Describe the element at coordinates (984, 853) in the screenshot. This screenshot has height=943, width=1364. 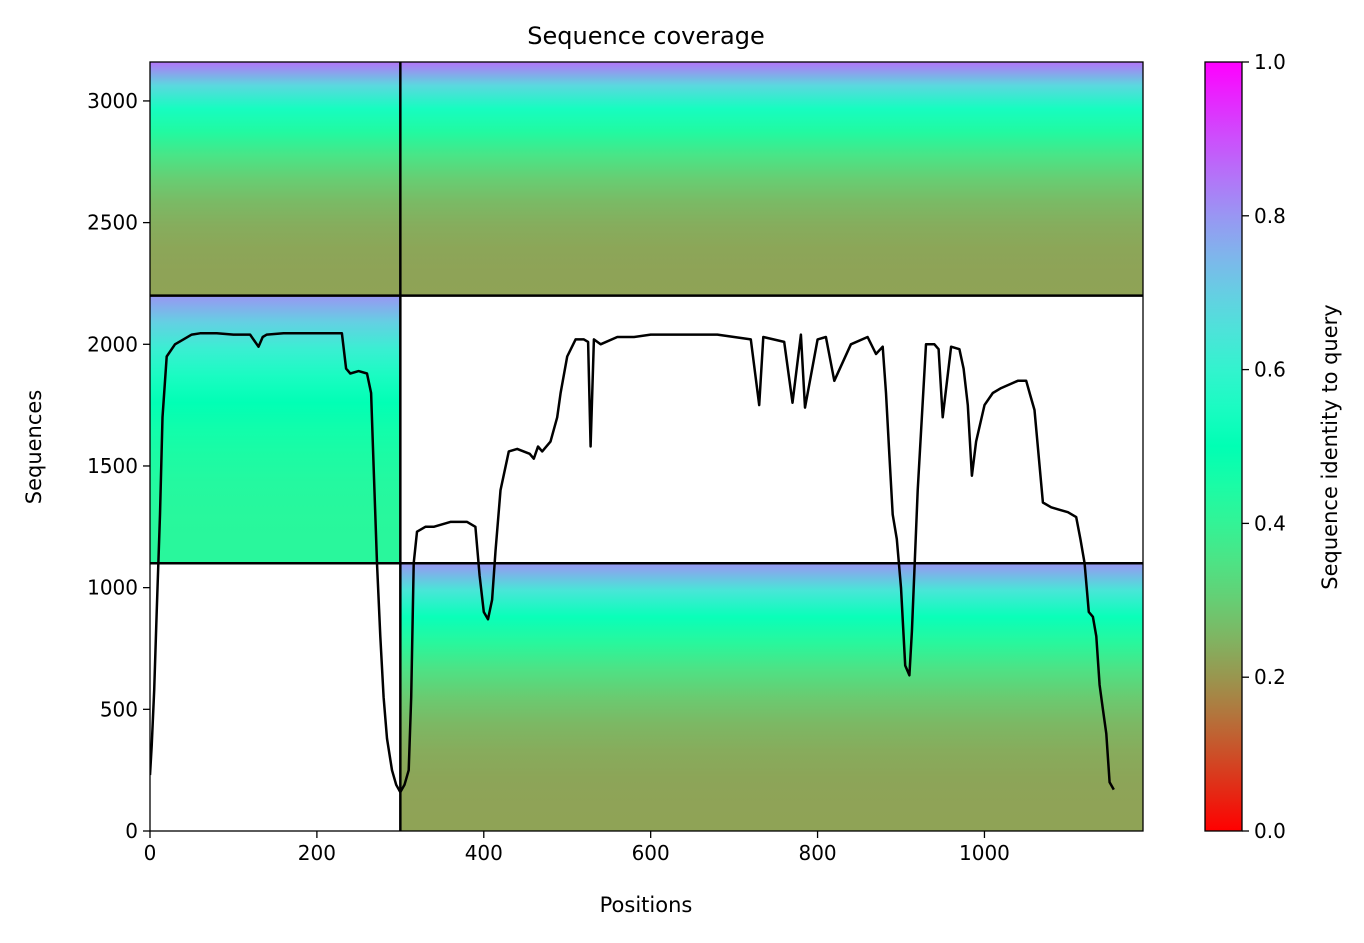
I see `x-tick-label: 1000` at that location.